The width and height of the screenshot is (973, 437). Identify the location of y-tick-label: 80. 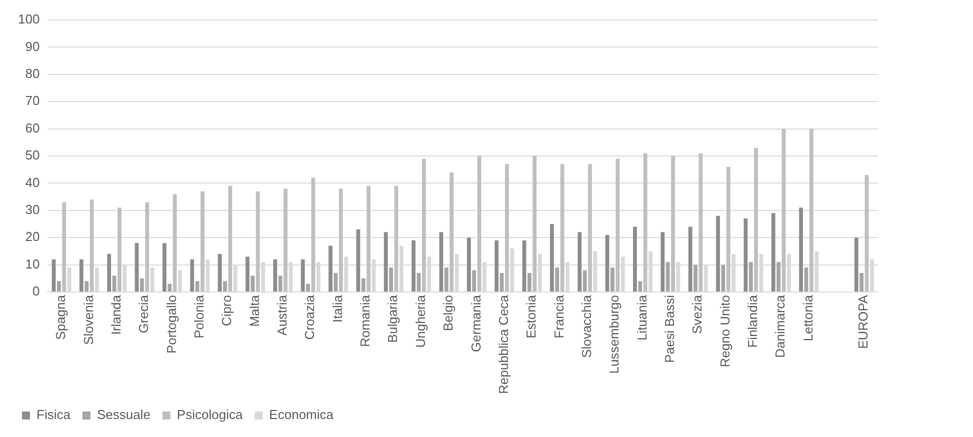
(32, 73).